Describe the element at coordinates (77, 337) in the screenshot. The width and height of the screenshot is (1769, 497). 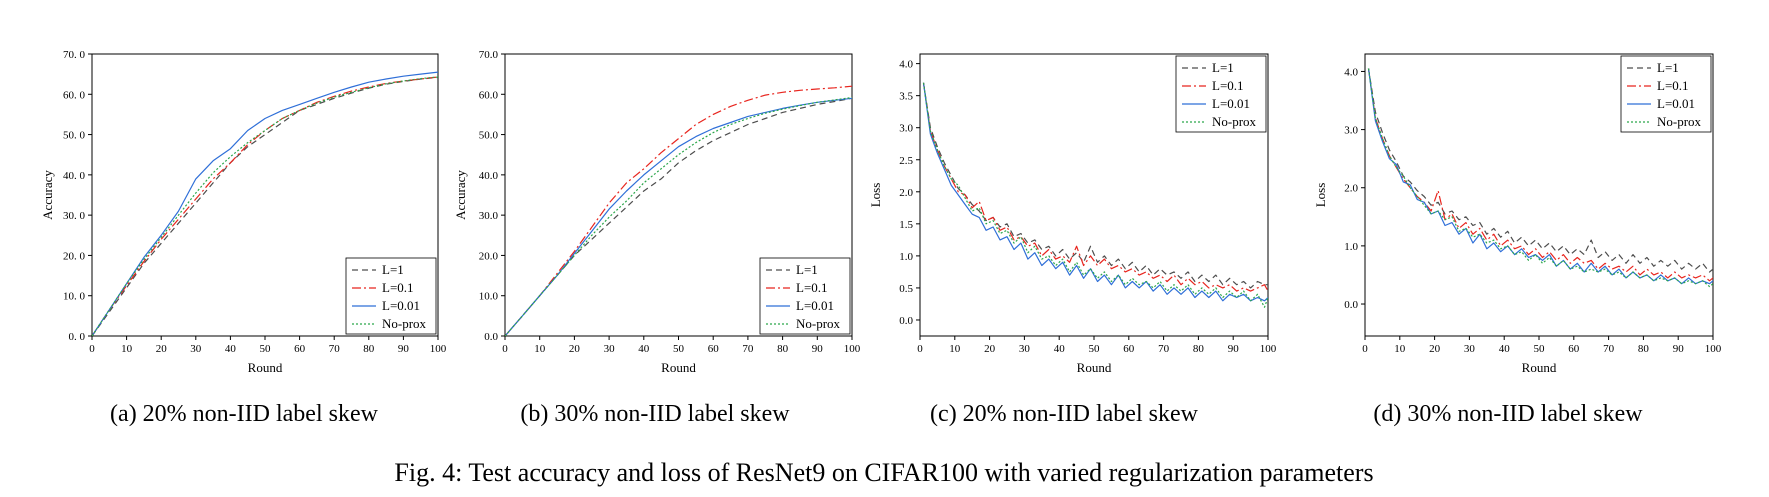
I see `y-tick-label: 0. 0` at that location.